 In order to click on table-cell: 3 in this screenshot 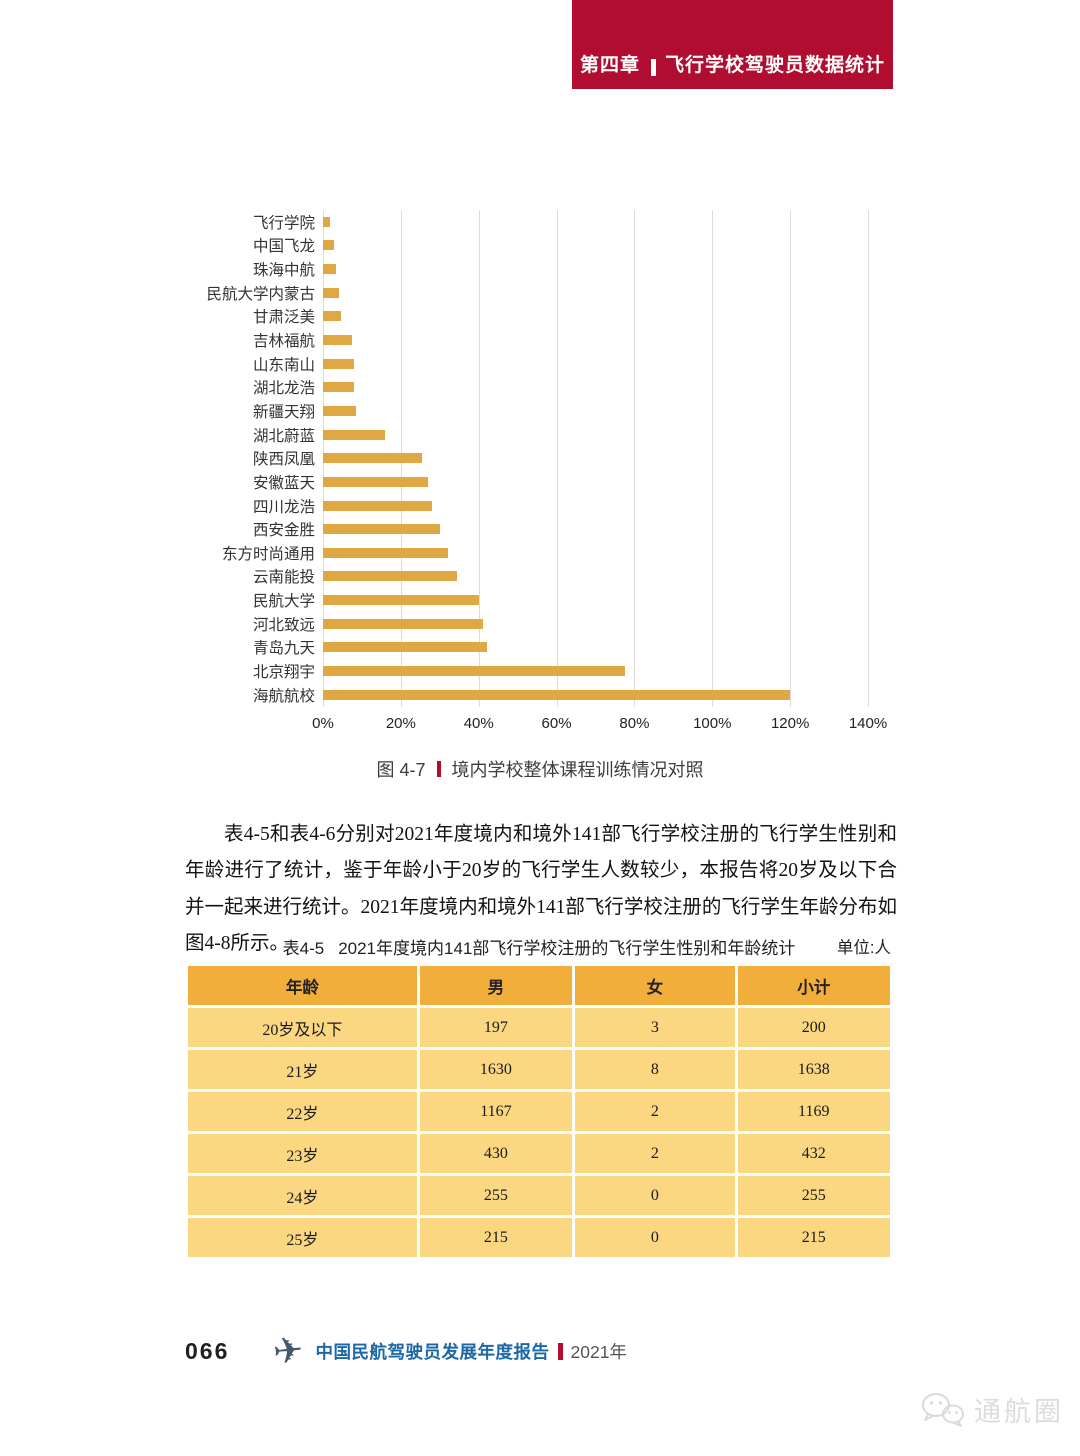, I will do `click(655, 1027)`.